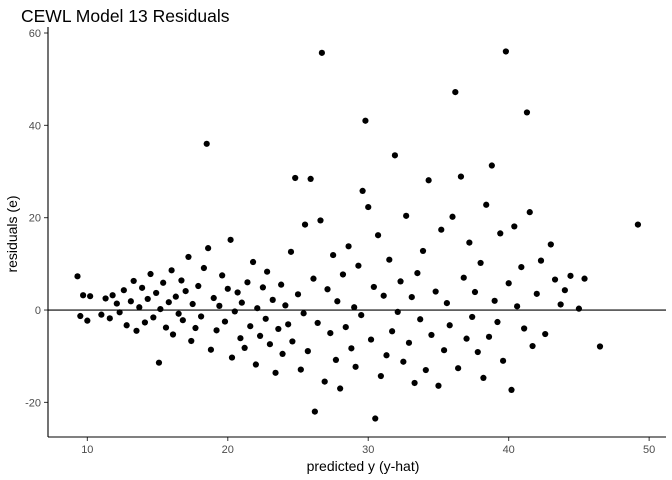 This screenshot has width=672, height=480. Describe the element at coordinates (35, 34) in the screenshot. I see `y-tick-label: 60` at that location.